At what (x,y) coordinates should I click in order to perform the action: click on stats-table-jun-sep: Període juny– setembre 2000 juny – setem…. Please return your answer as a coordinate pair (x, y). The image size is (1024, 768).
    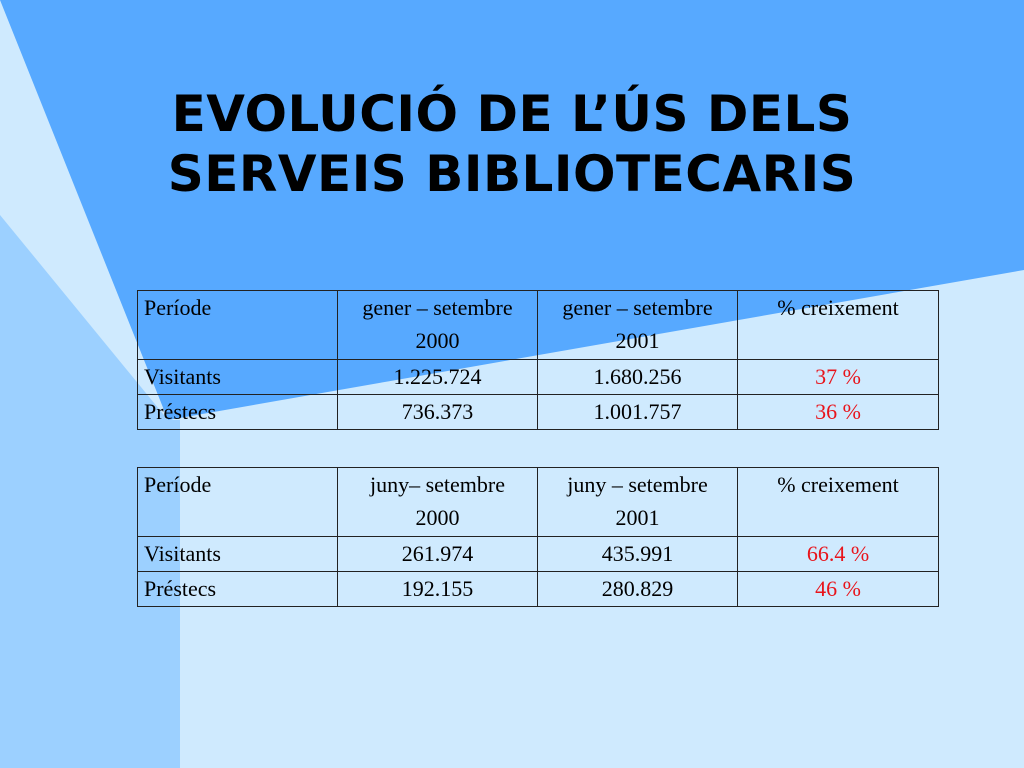
    Looking at the image, I should click on (538, 537).